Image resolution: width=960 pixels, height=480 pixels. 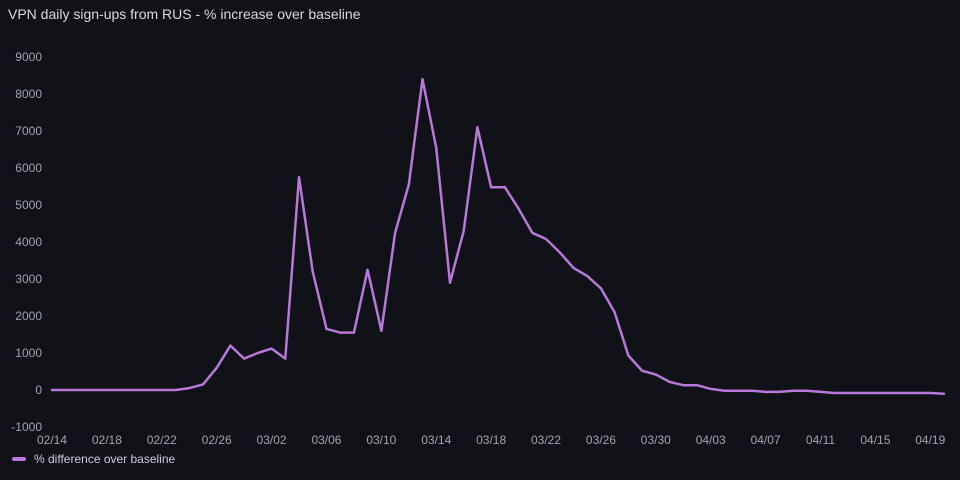 I want to click on y-tick-label: 6000, so click(x=28, y=168).